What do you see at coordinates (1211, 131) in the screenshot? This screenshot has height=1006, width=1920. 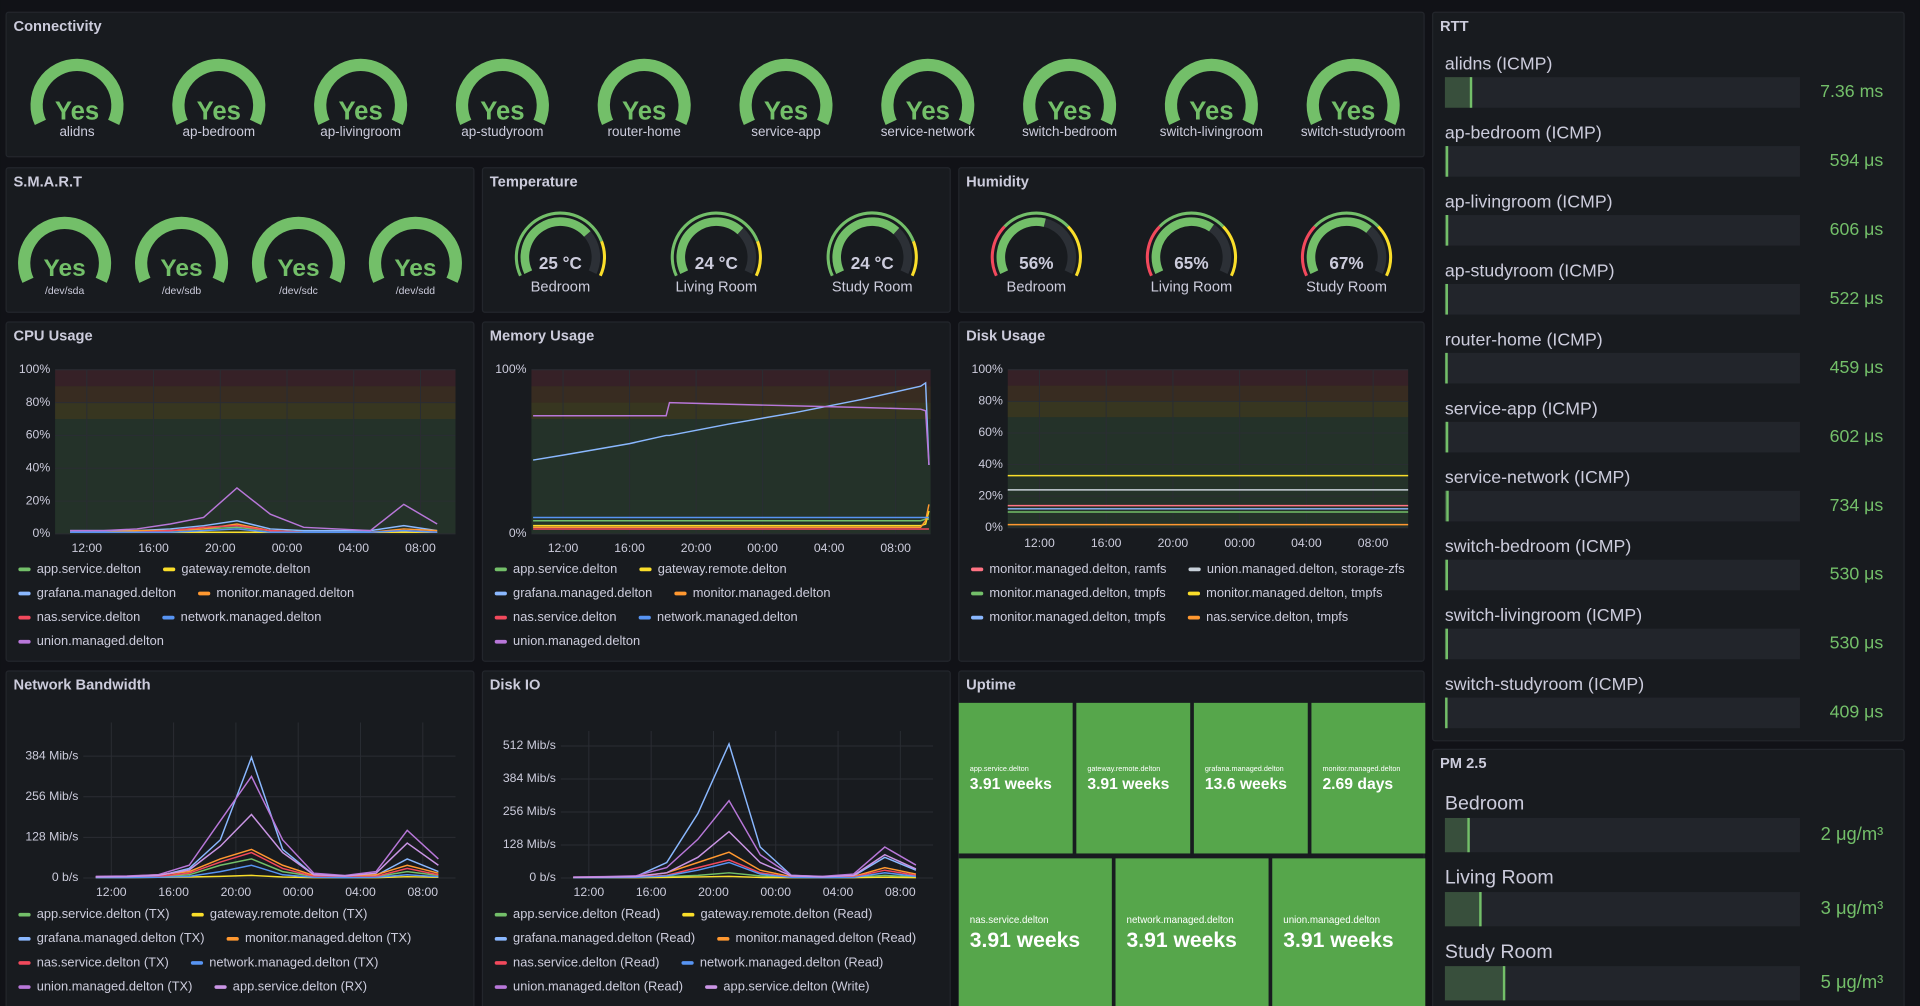 I see `gauge-label: switch-livingroom` at bounding box center [1211, 131].